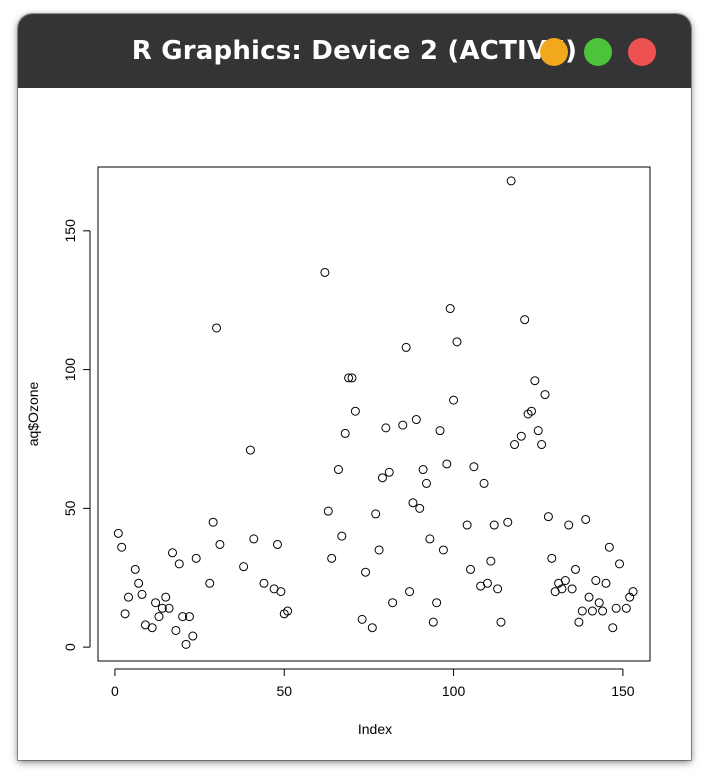  Describe the element at coordinates (554, 52) in the screenshot. I see `minimize-button` at that location.